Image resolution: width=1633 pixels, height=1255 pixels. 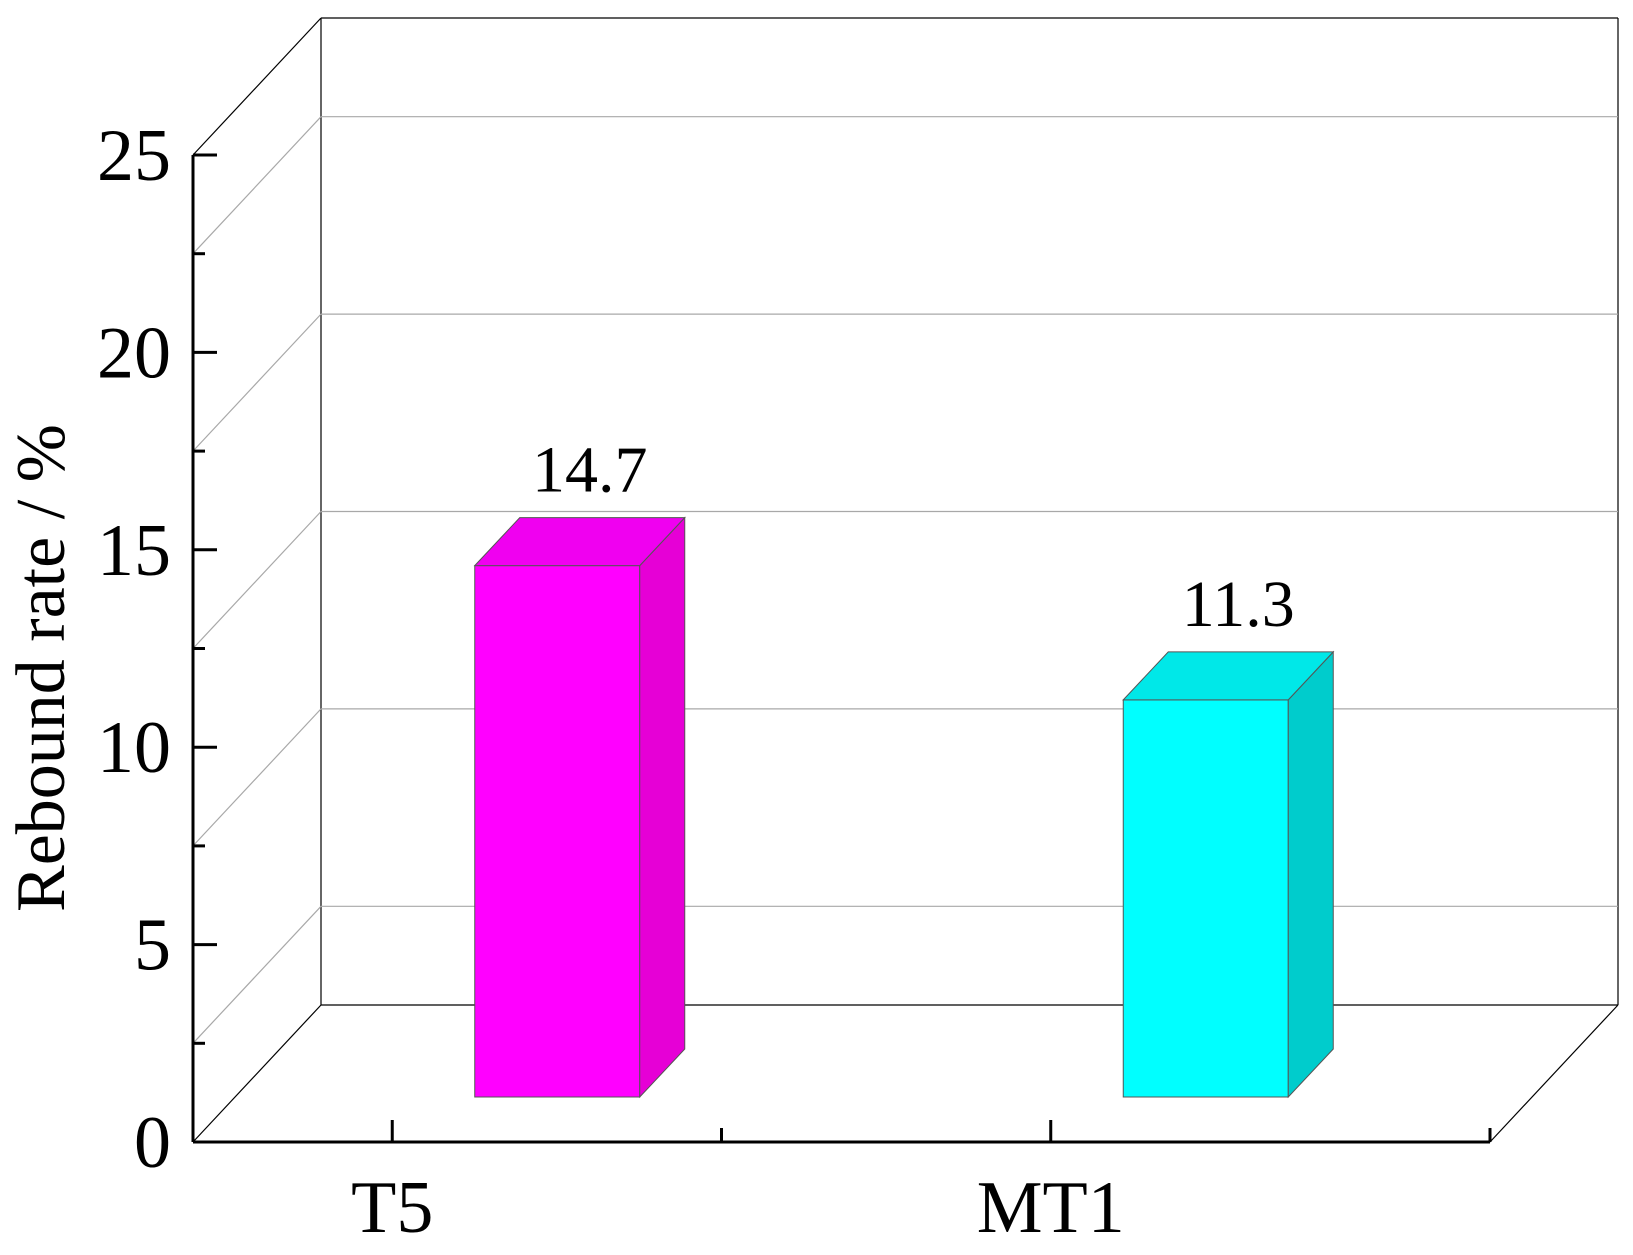 What do you see at coordinates (1051, 1208) in the screenshot?
I see `x-tick-label-mt1: MT1` at bounding box center [1051, 1208].